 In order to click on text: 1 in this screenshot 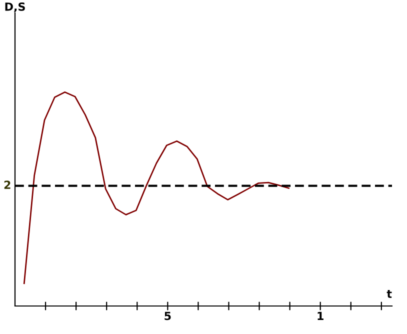, I will do `click(321, 316)`.